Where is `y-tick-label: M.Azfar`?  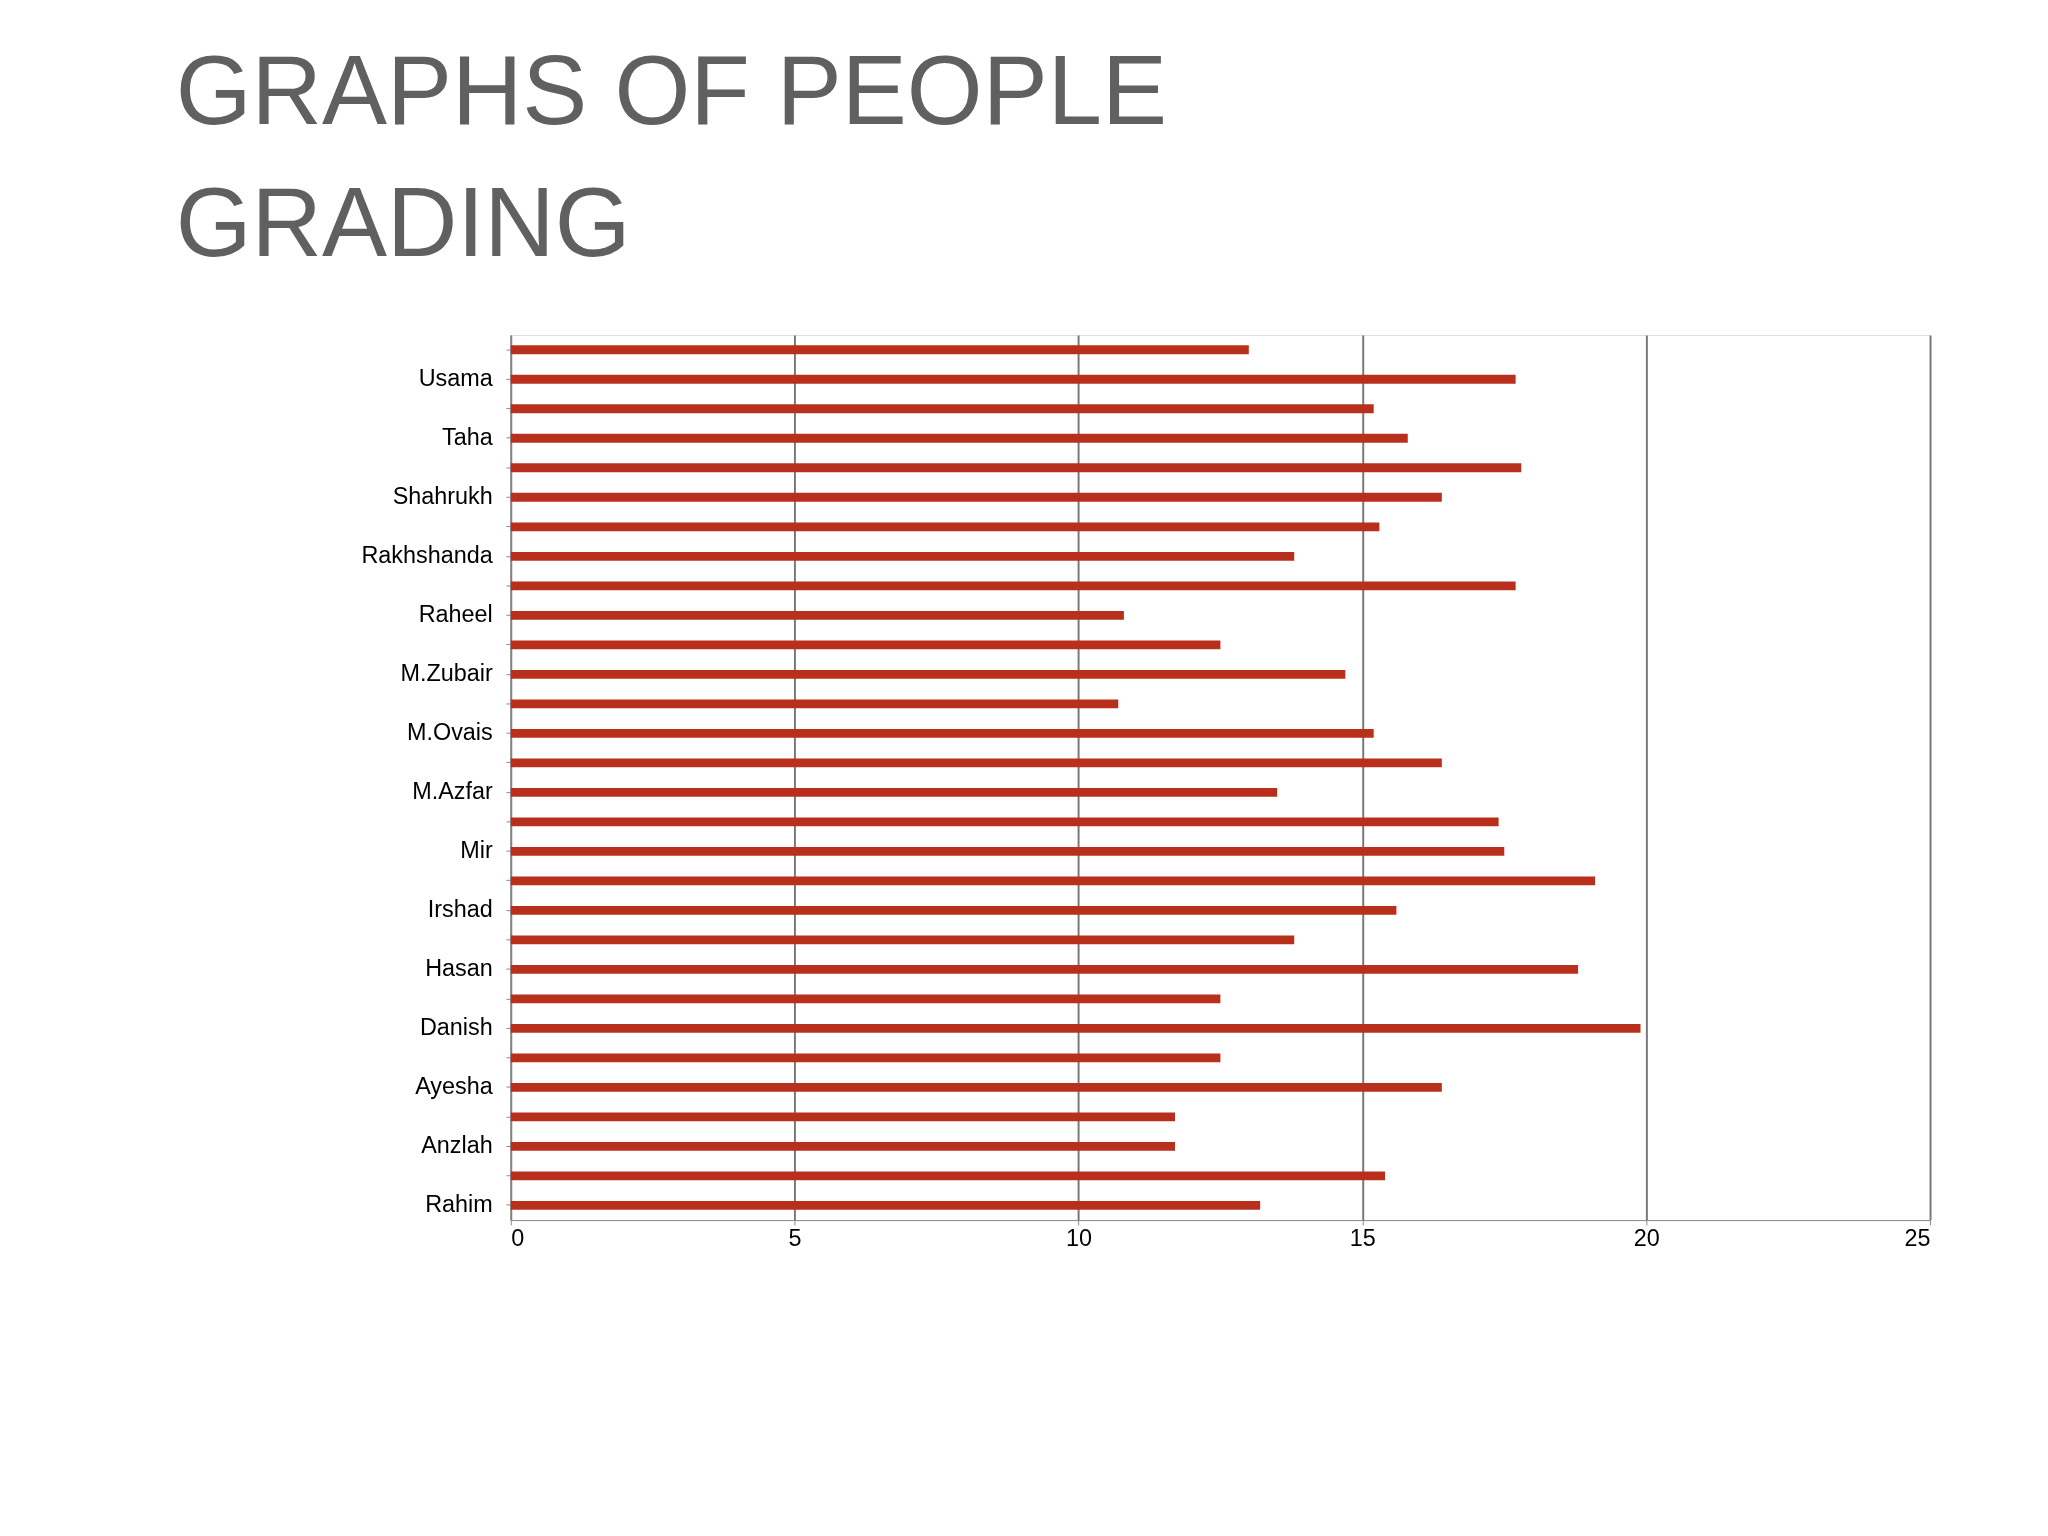
y-tick-label: M.Azfar is located at coordinates (452, 791).